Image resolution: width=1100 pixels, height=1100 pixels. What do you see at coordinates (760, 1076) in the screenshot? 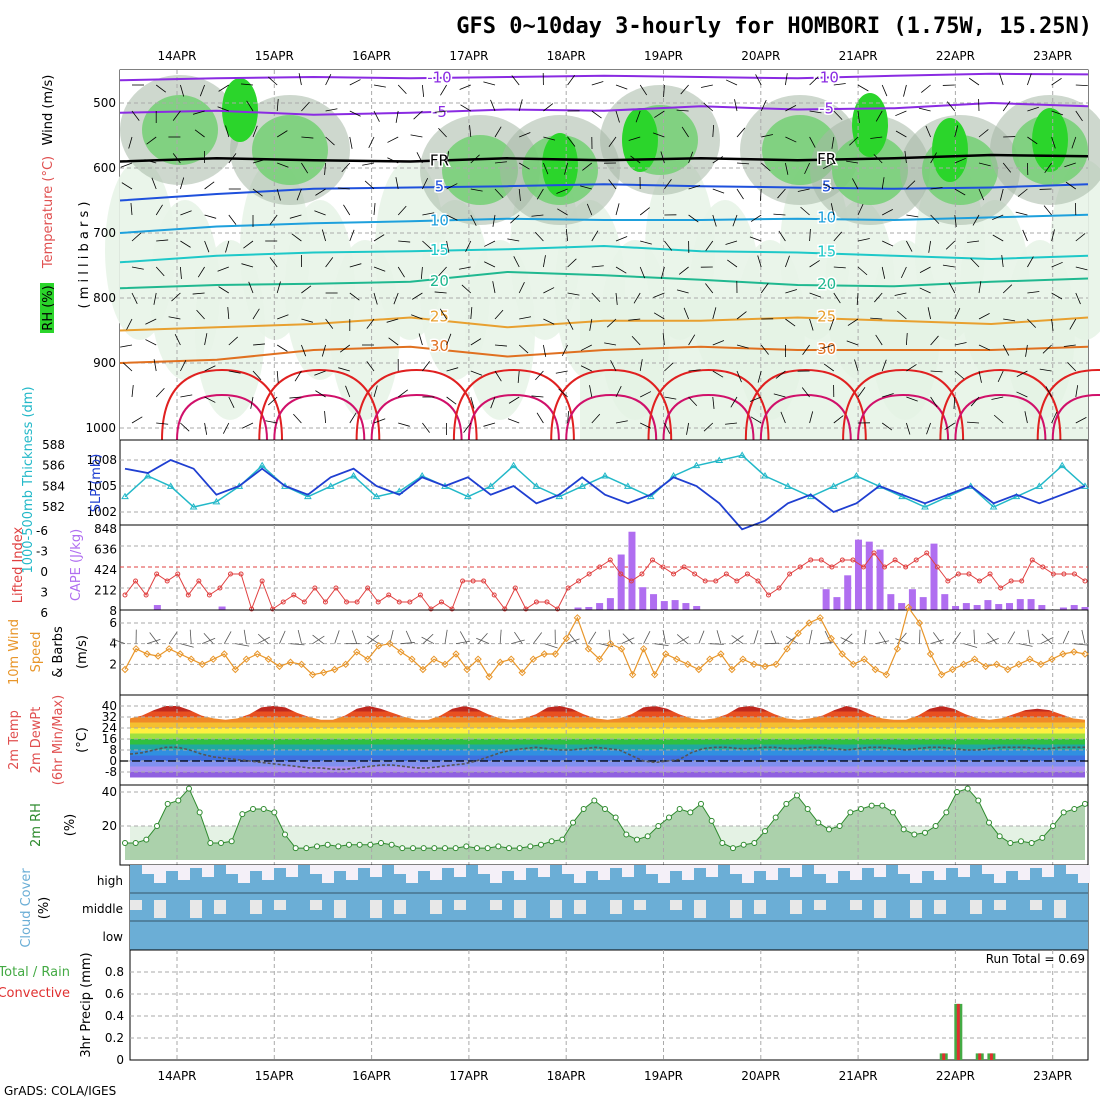
I see `date-tick-bottom: 20APR` at bounding box center [760, 1076].